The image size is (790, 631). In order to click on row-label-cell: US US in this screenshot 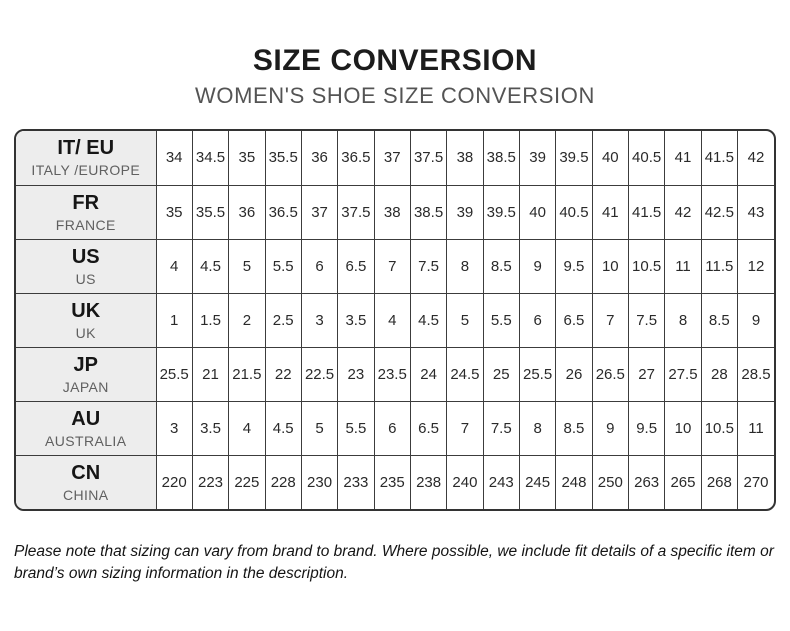, I will do `click(86, 266)`.